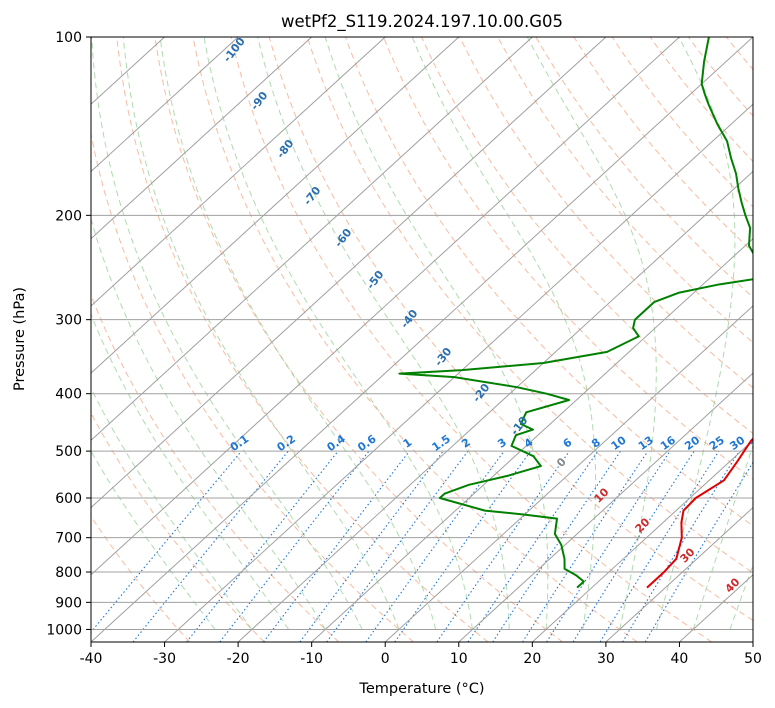  What do you see at coordinates (758, 443) in the screenshot?
I see `mixing-ratio-label: 36` at bounding box center [758, 443].